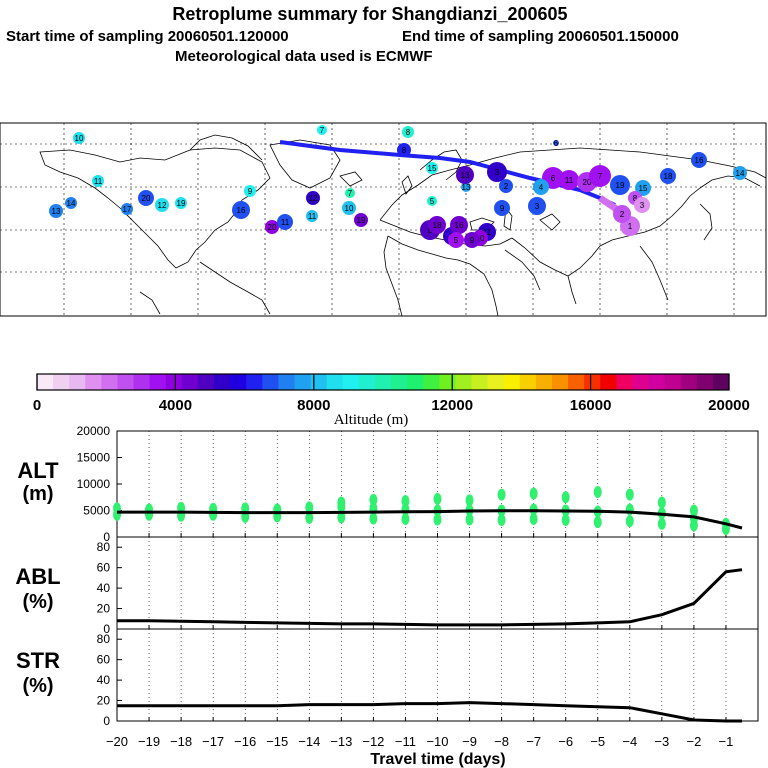  What do you see at coordinates (556, 143) in the screenshot?
I see `plume-marker-label: 6` at bounding box center [556, 143].